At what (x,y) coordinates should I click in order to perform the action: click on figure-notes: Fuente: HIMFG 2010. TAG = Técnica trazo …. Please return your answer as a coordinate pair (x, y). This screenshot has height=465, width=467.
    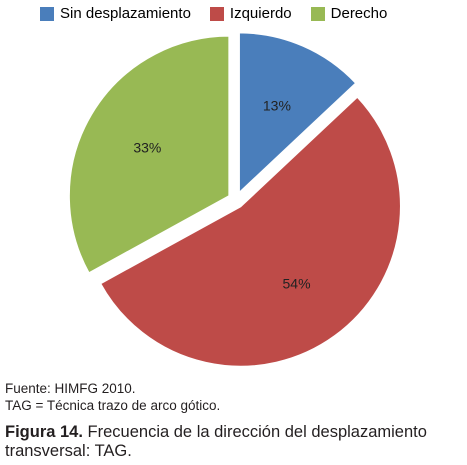
    Looking at the image, I should click on (112, 397).